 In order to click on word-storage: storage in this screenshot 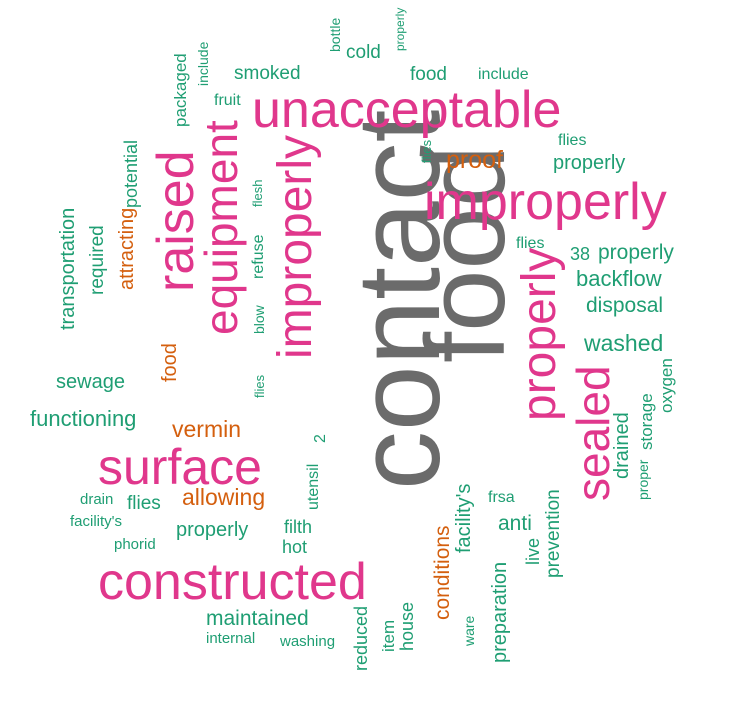, I will do `click(646, 421)`.